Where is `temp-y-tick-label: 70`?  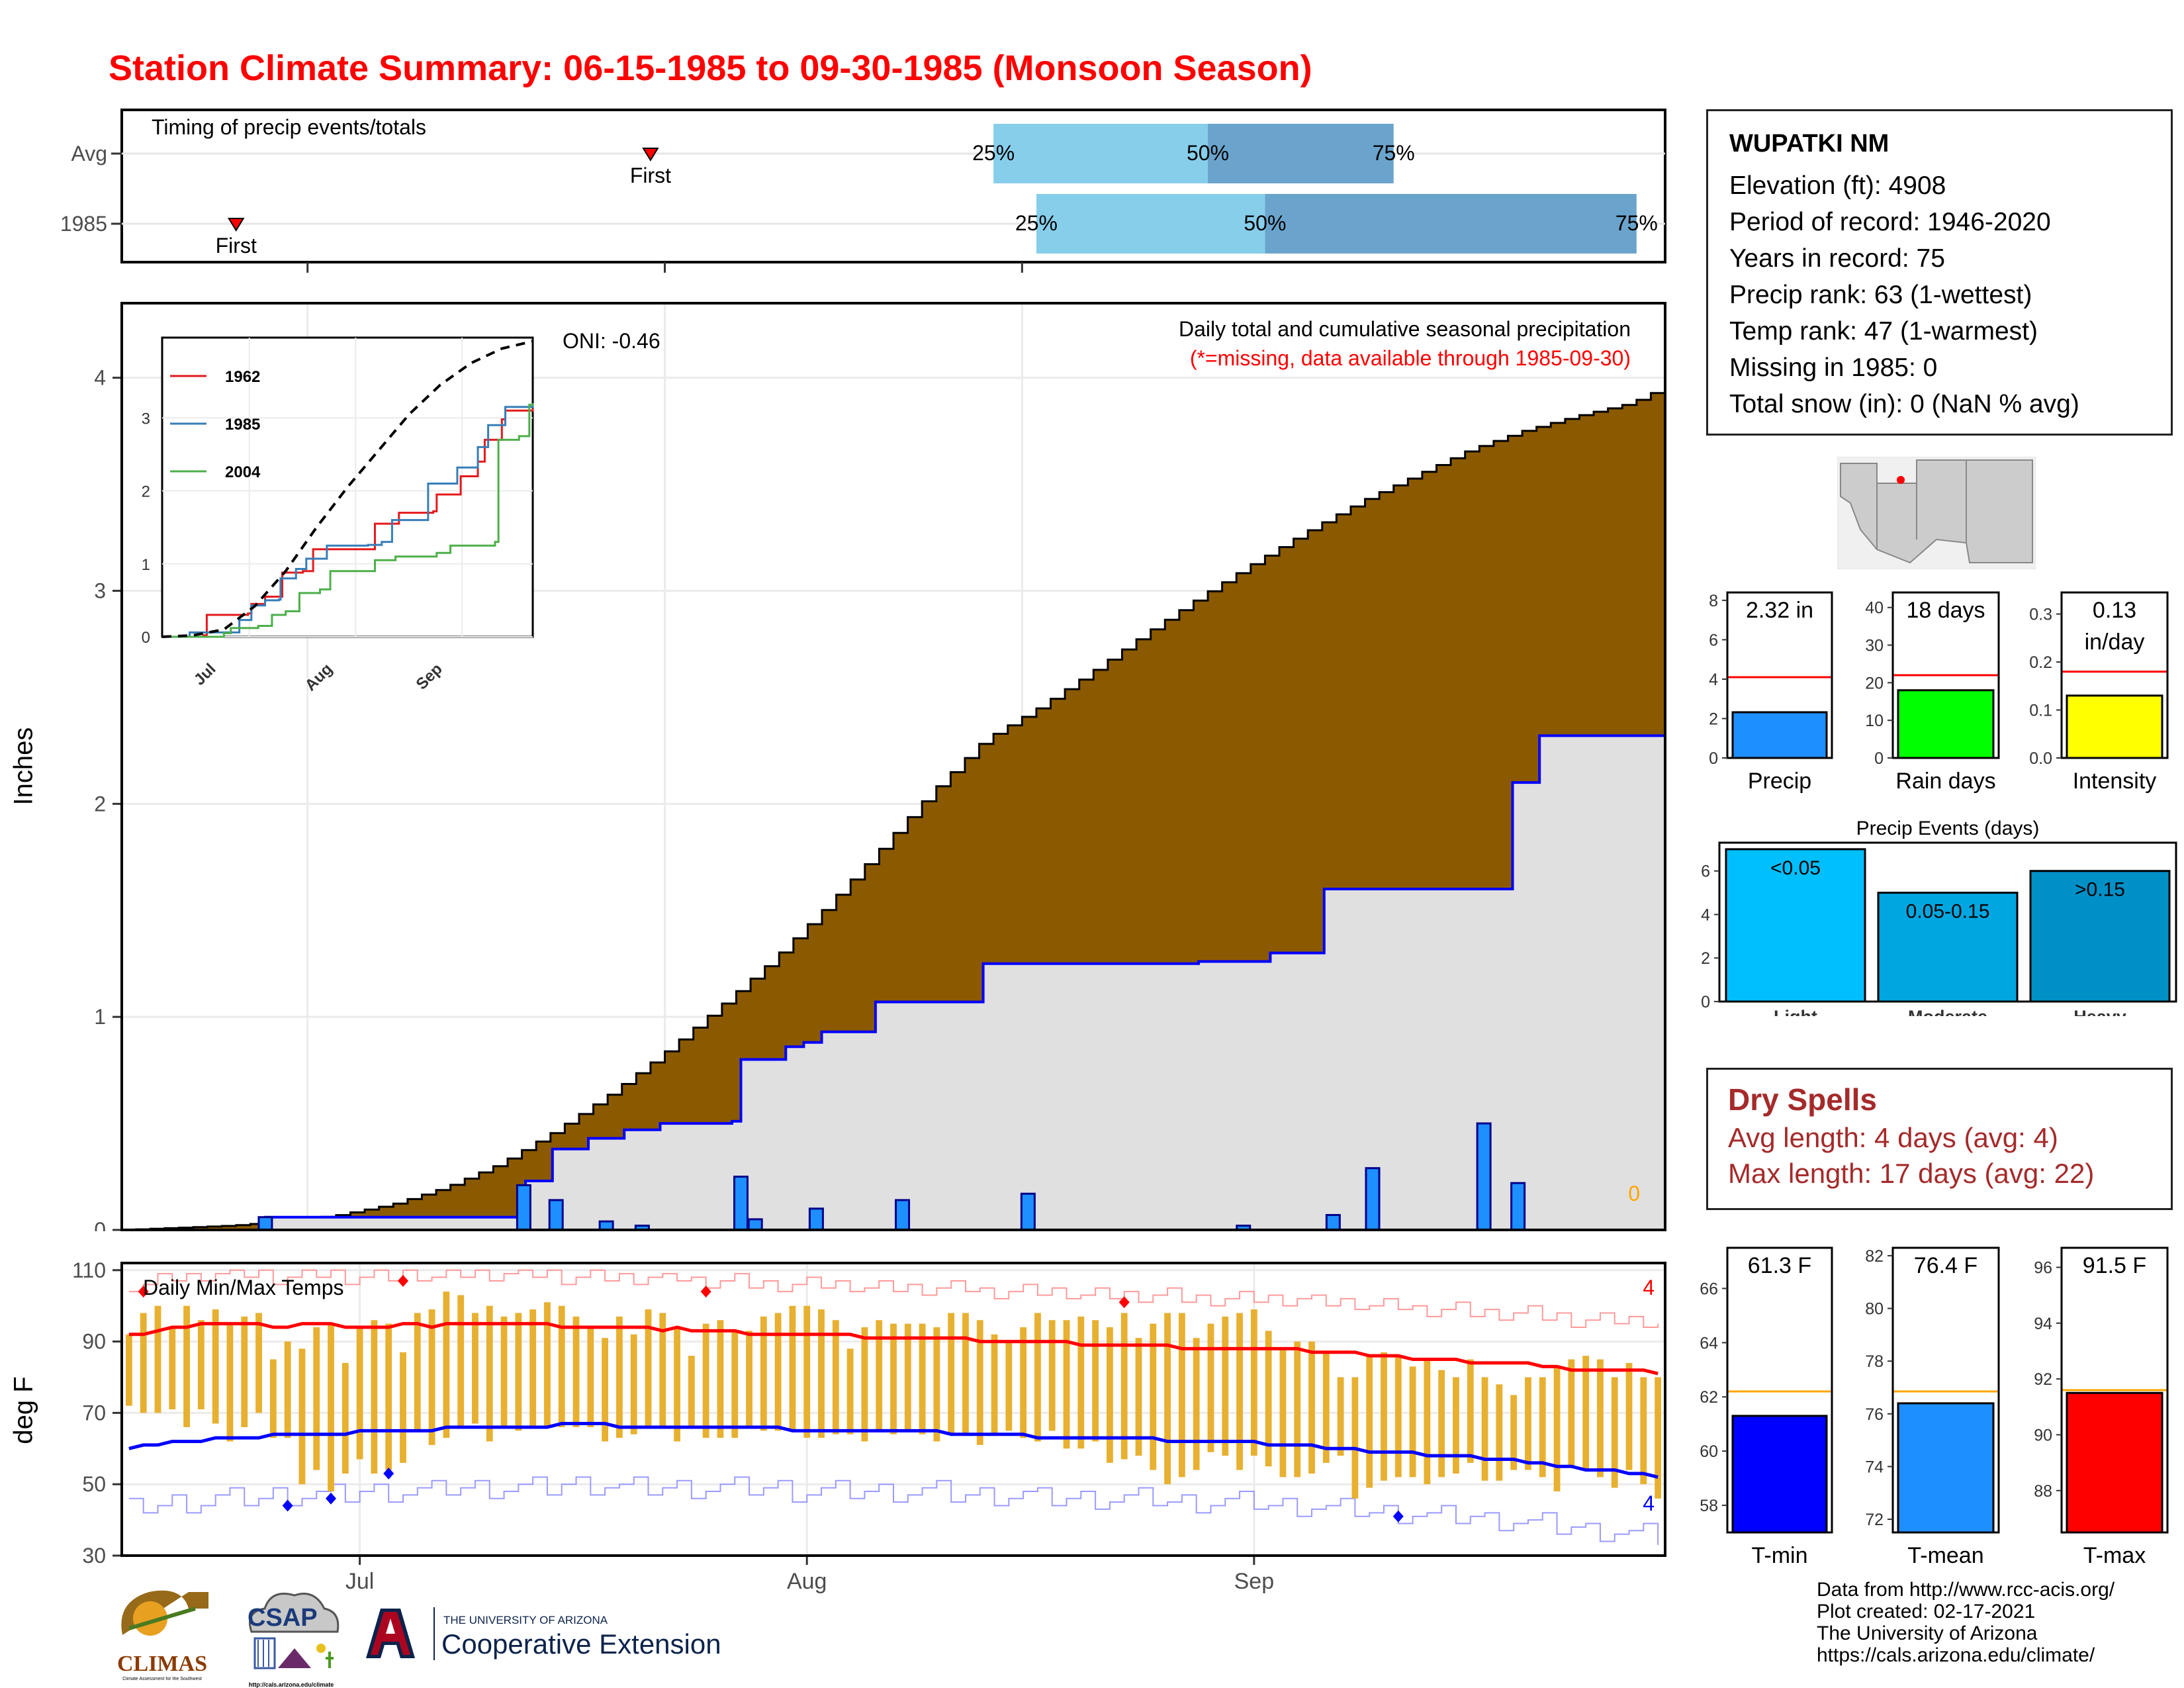 temp-y-tick-label: 70 is located at coordinates (94, 1413).